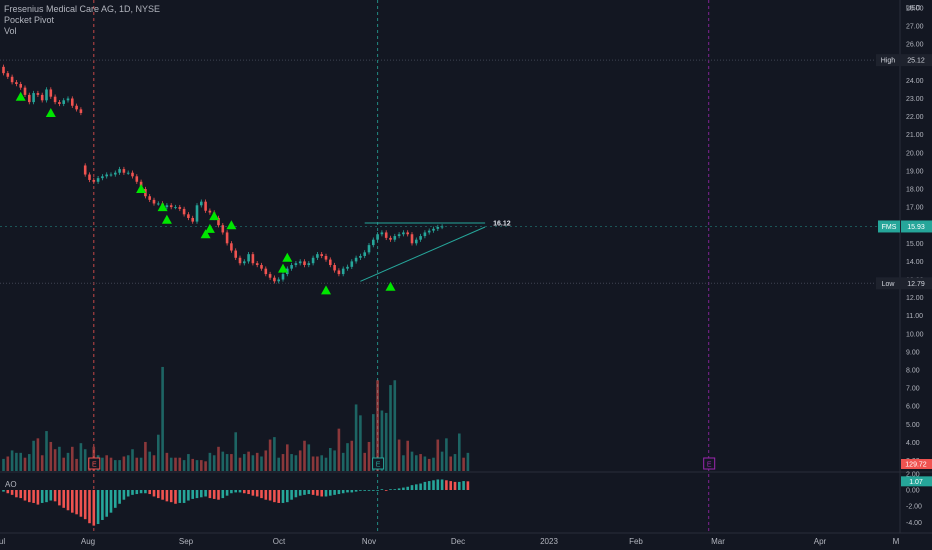  I want to click on price-tick-label: 6.00, so click(913, 407).